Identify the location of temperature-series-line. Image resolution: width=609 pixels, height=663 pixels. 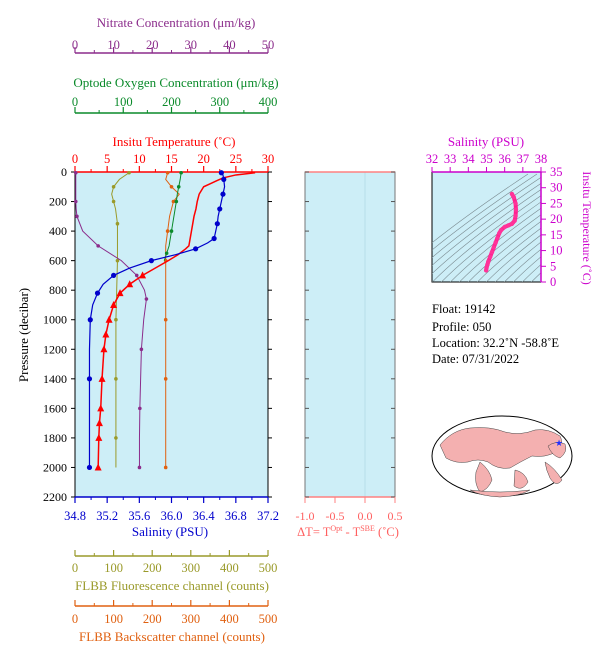
(176, 319).